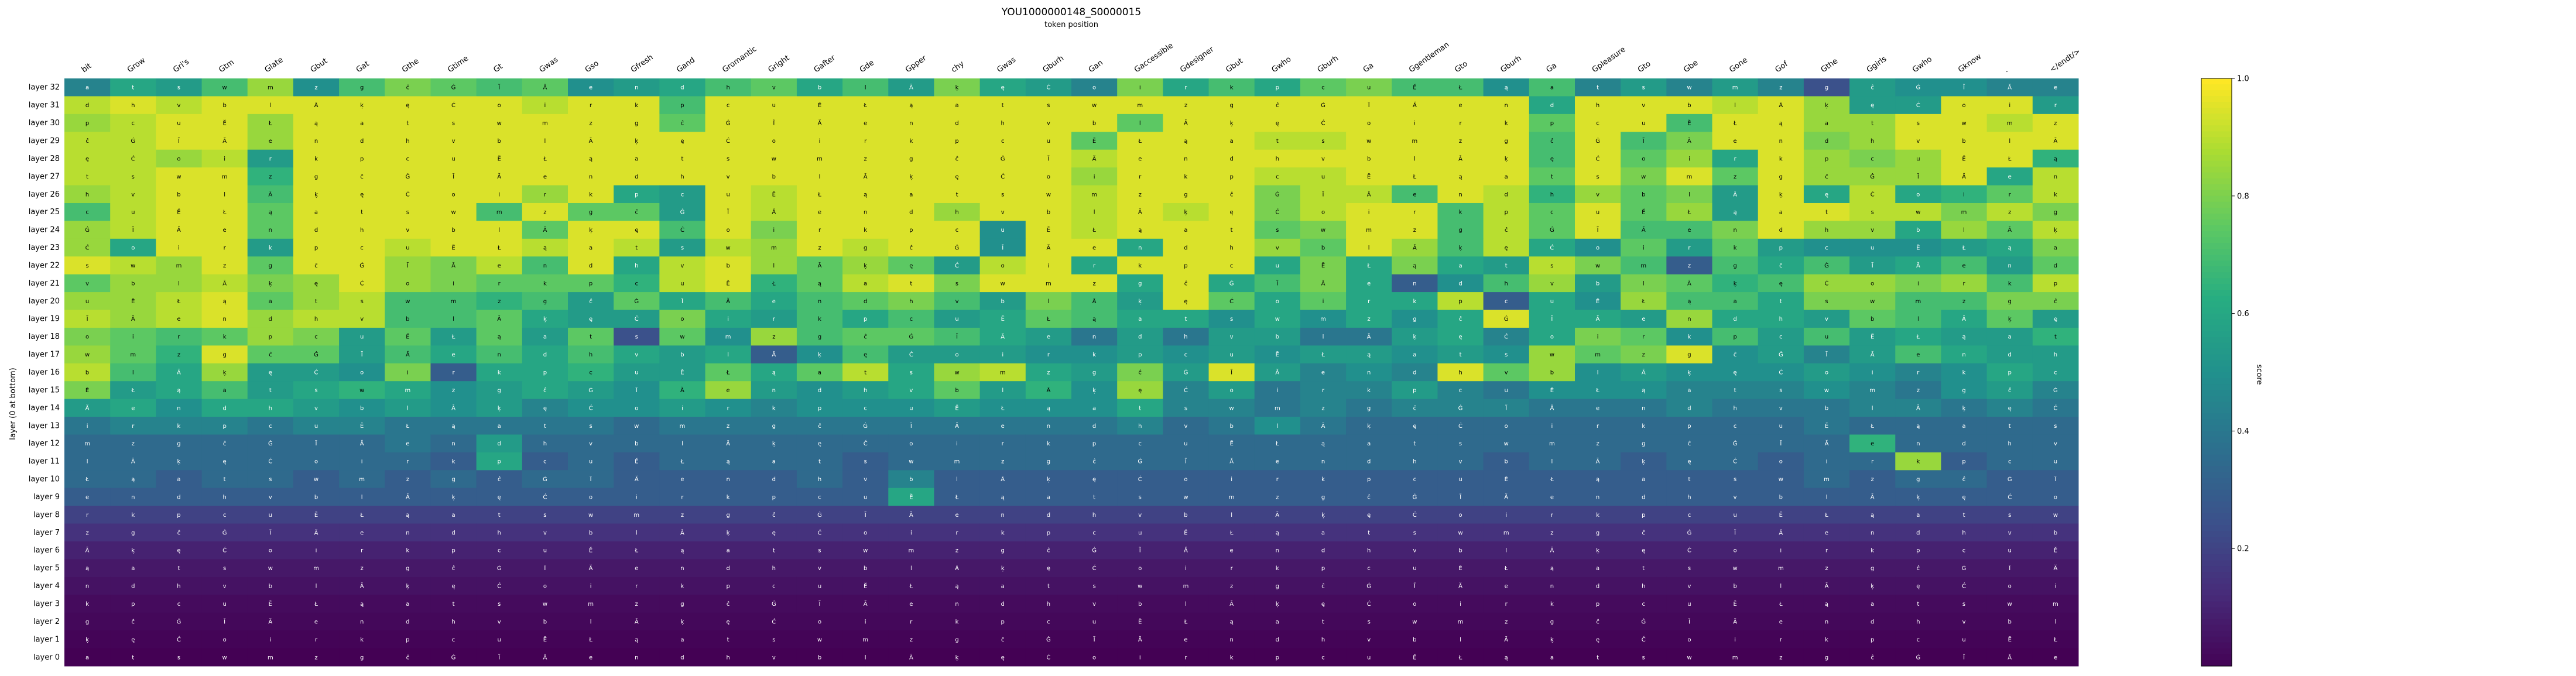 Image resolution: width=2576 pixels, height=676 pixels. I want to click on cell-label: Ā, so click(1735, 194).